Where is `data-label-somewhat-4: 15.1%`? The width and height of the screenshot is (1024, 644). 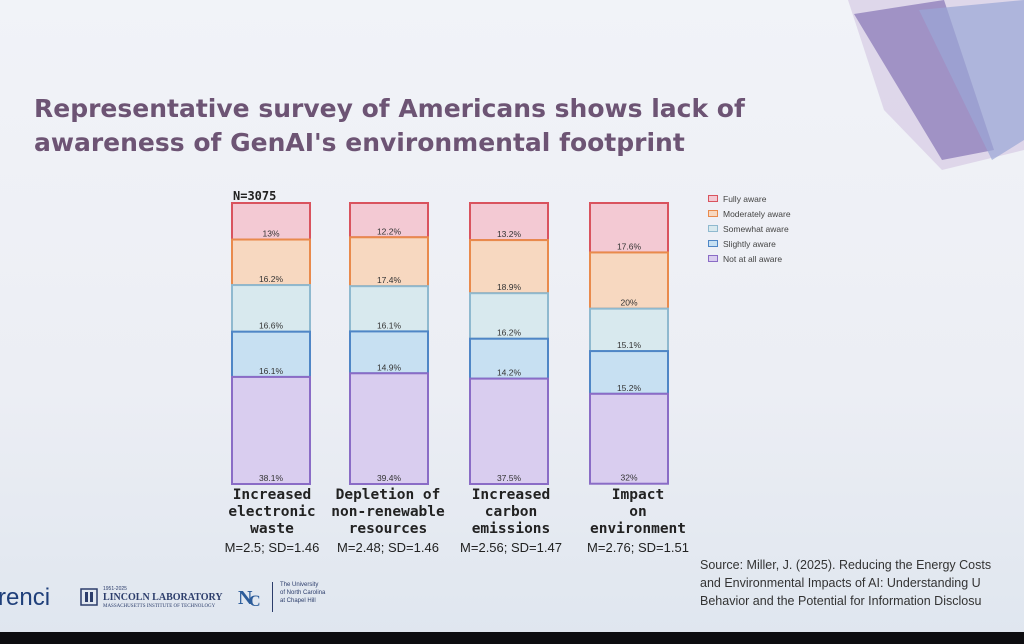
data-label-somewhat-4: 15.1% is located at coordinates (629, 345).